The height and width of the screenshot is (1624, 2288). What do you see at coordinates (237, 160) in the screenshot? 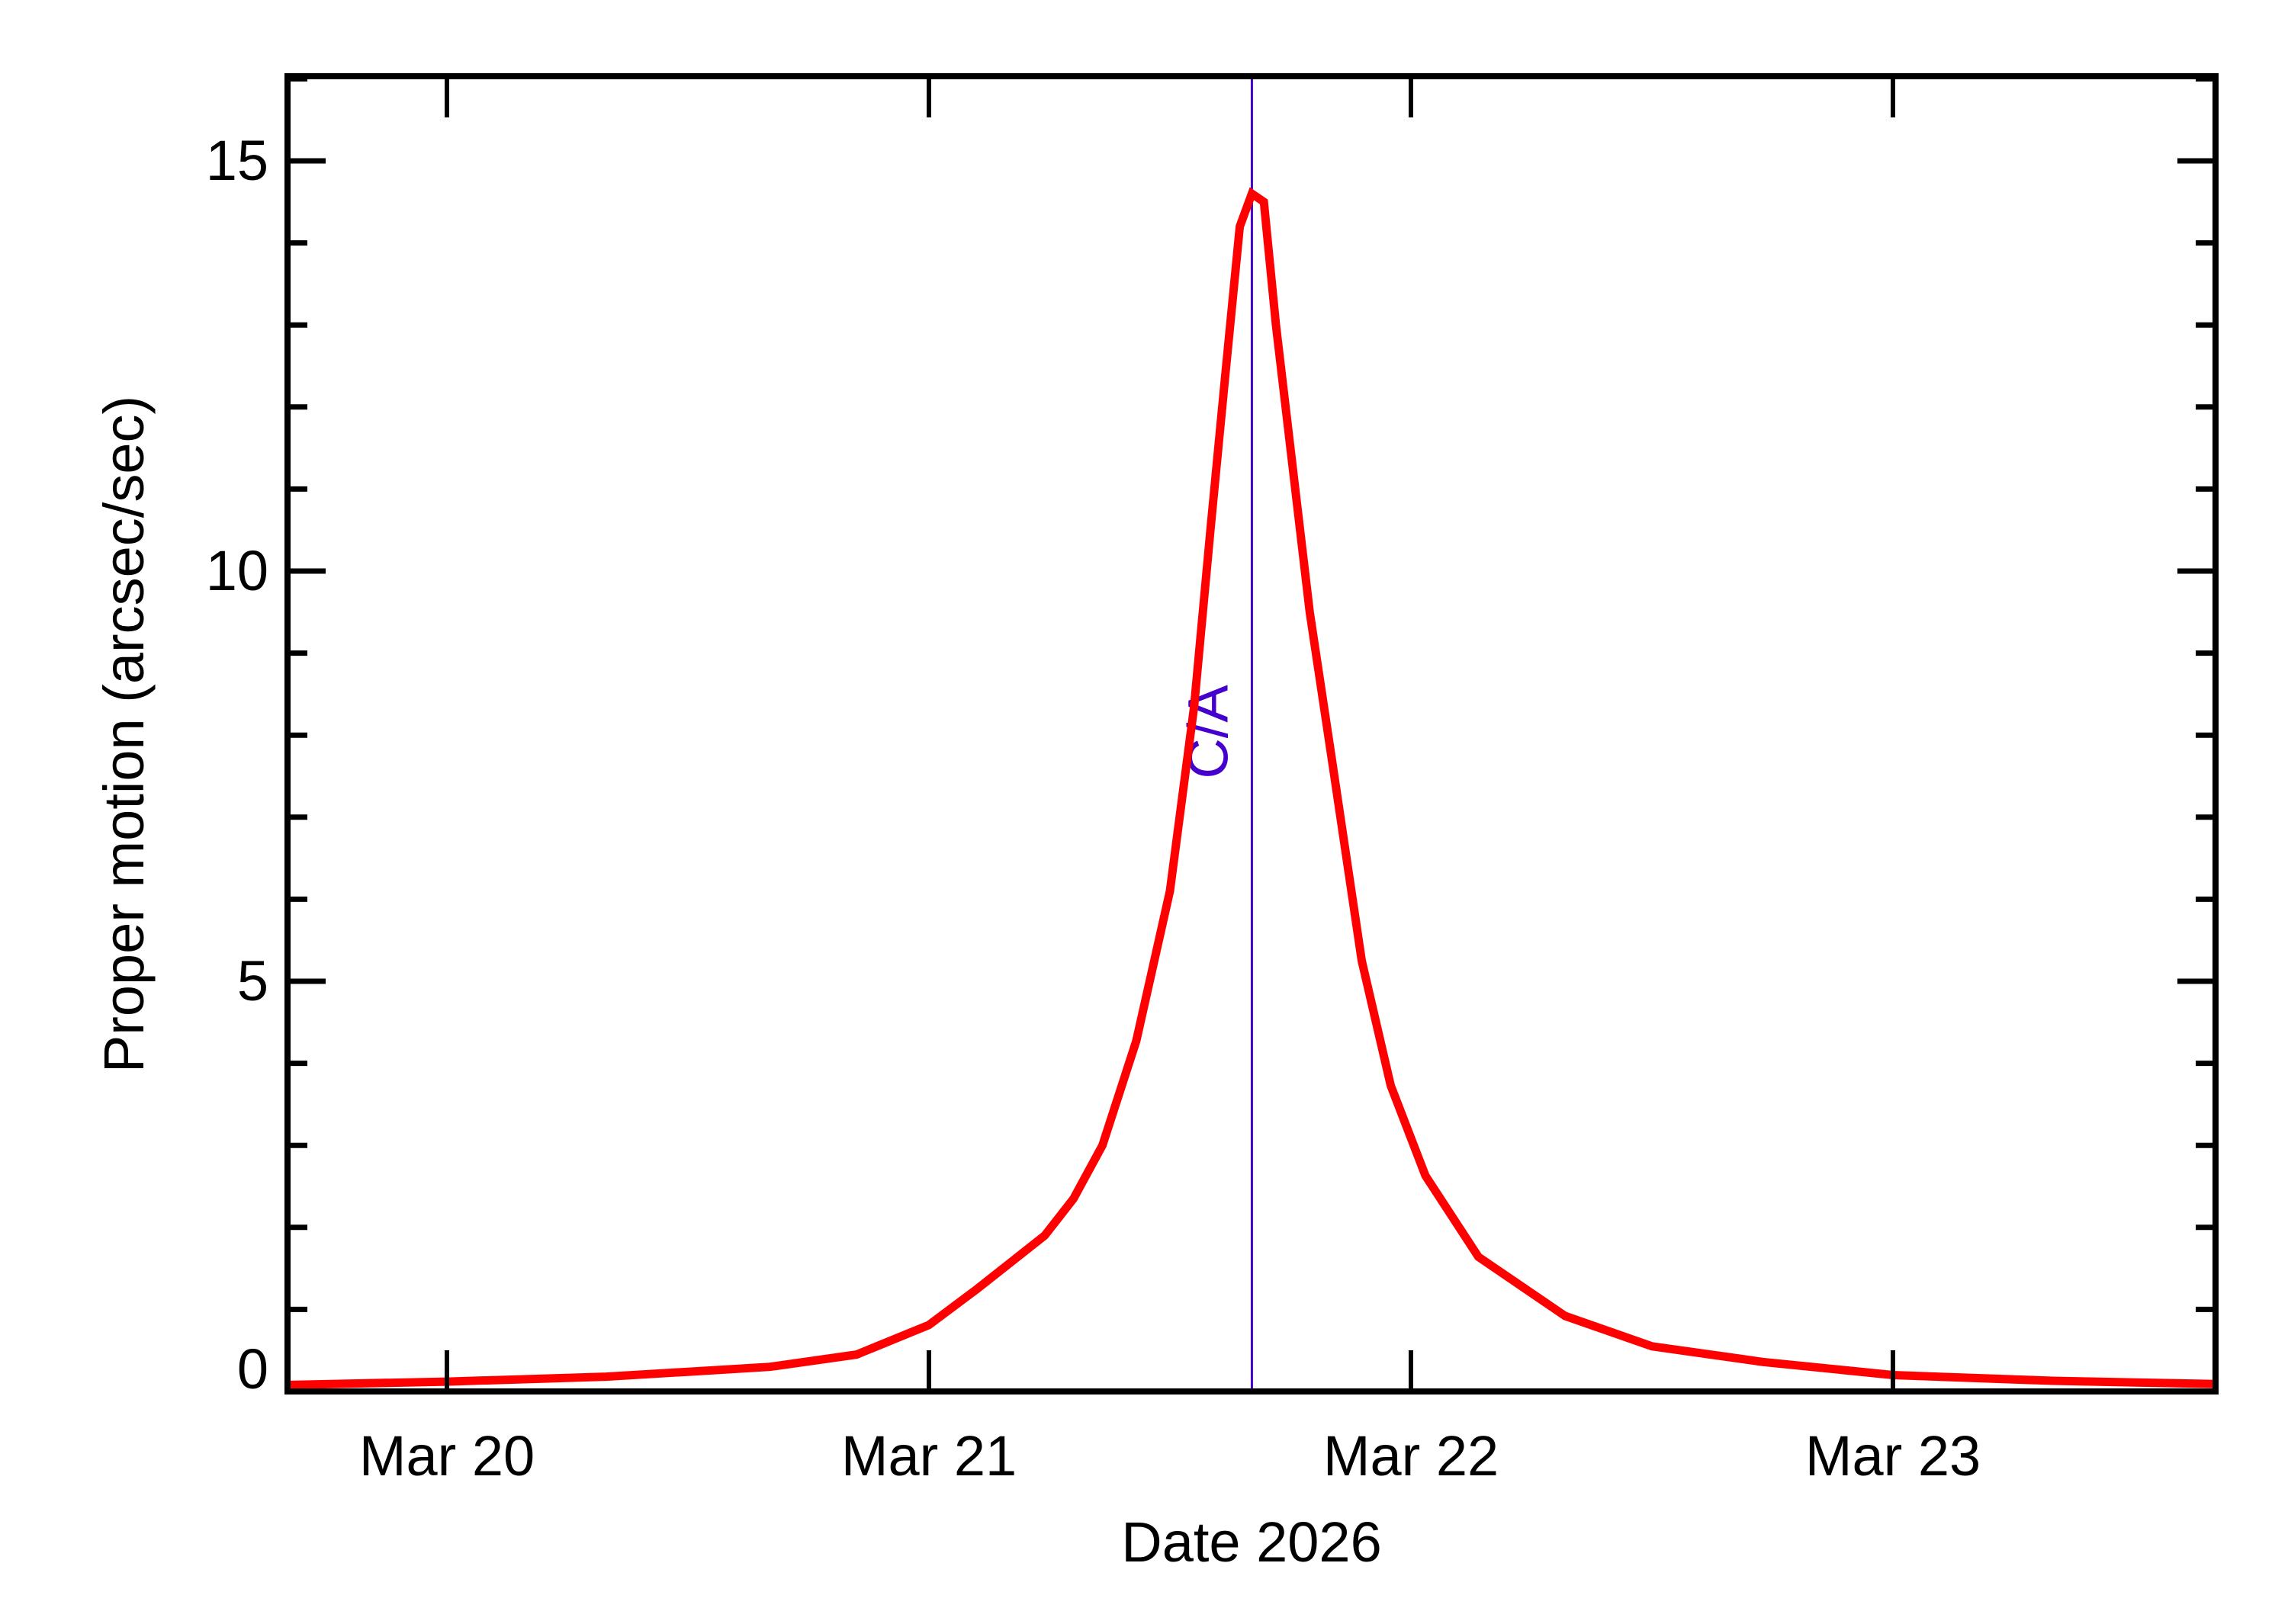
I see `y-tick-label: 15` at bounding box center [237, 160].